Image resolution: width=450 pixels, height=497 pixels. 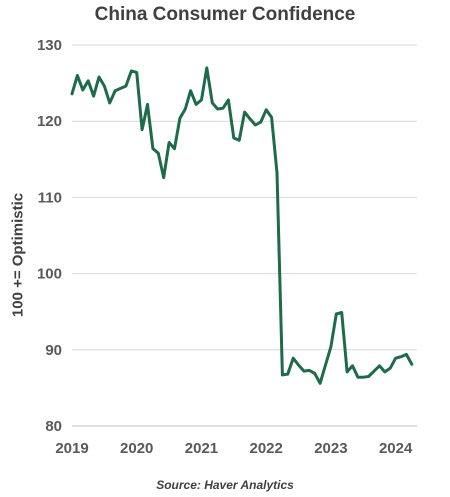 What do you see at coordinates (50, 197) in the screenshot?
I see `y-tick-label: 110` at bounding box center [50, 197].